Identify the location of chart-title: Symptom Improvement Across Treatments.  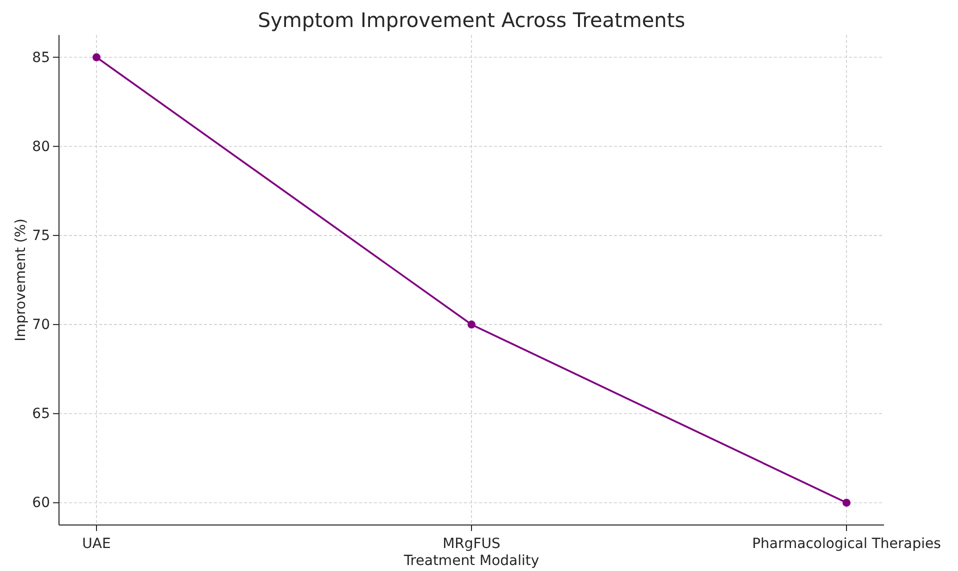
(472, 20).